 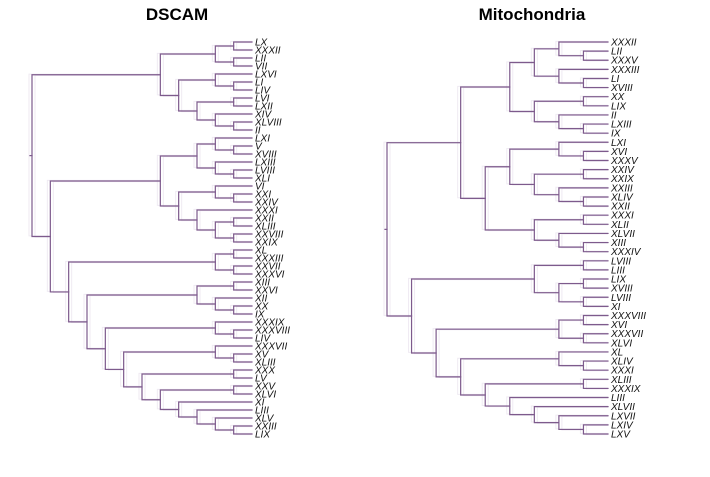 I want to click on mito-tip-label-34: XL, so click(x=616, y=352).